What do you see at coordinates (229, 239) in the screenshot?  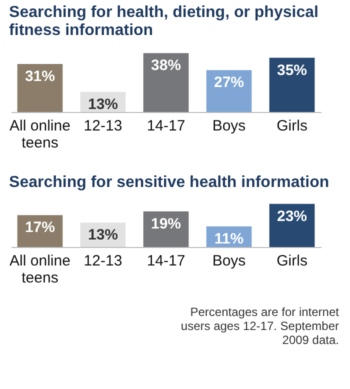 I see `data-label: 11%` at bounding box center [229, 239].